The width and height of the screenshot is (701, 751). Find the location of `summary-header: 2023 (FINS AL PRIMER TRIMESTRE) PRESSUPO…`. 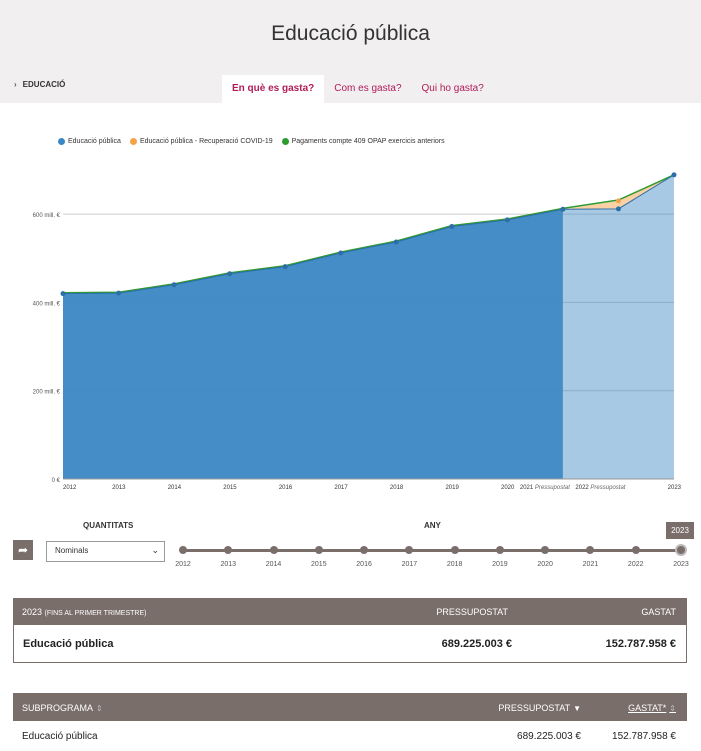

summary-header: 2023 (FINS AL PRIMER TRIMESTRE) PRESSUPO… is located at coordinates (350, 611).